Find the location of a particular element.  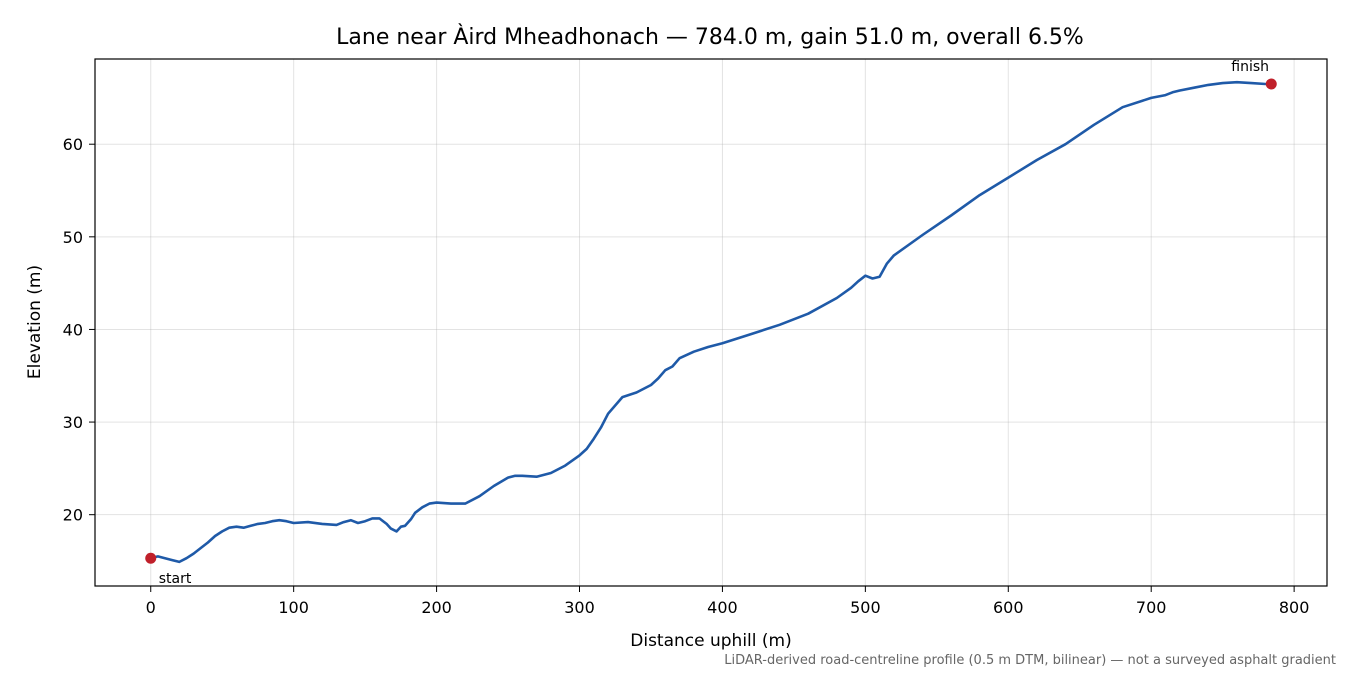

x-tick-label: 100 is located at coordinates (293, 607).